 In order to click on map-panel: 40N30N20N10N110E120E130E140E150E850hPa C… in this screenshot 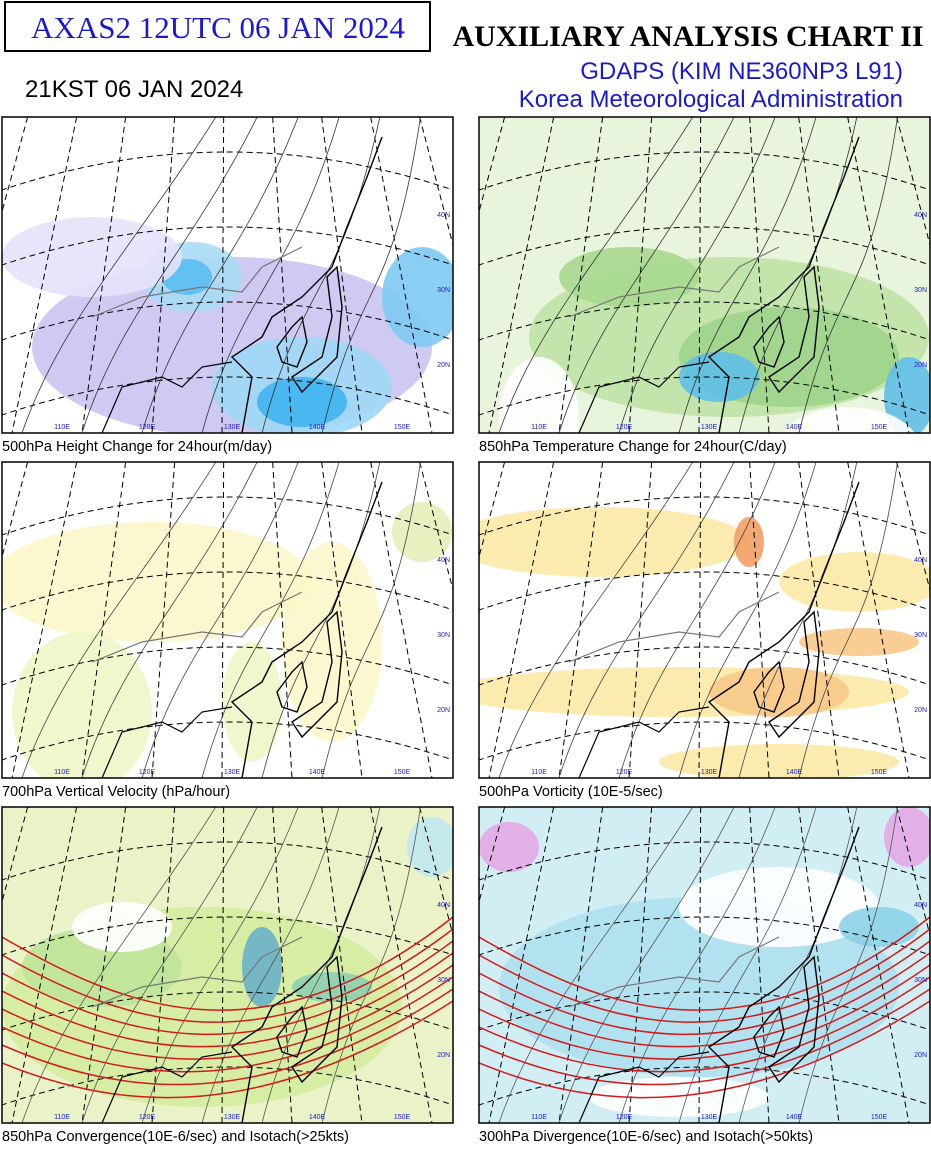, I will do `click(227, 975)`.